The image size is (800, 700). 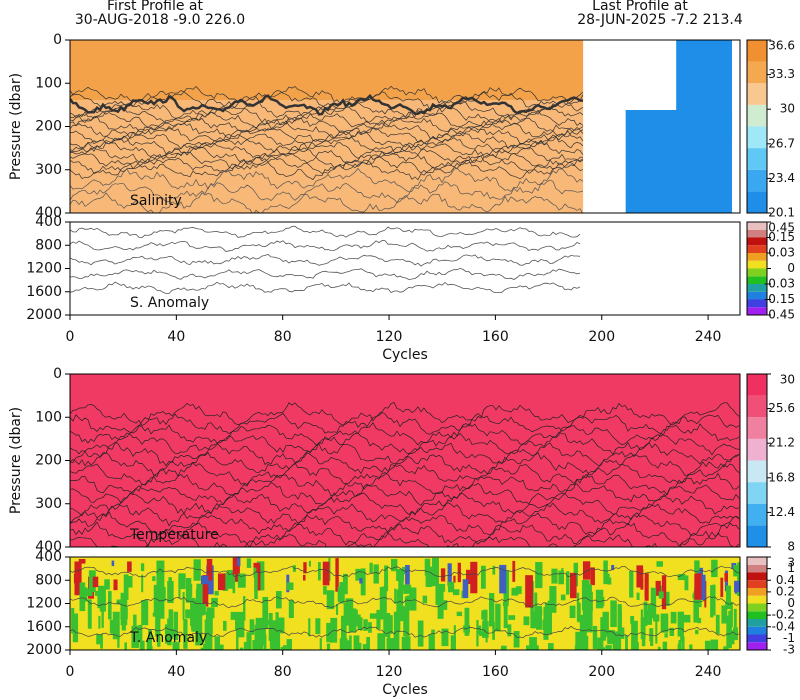 I want to click on x-tick-label: 40, so click(x=176, y=672).